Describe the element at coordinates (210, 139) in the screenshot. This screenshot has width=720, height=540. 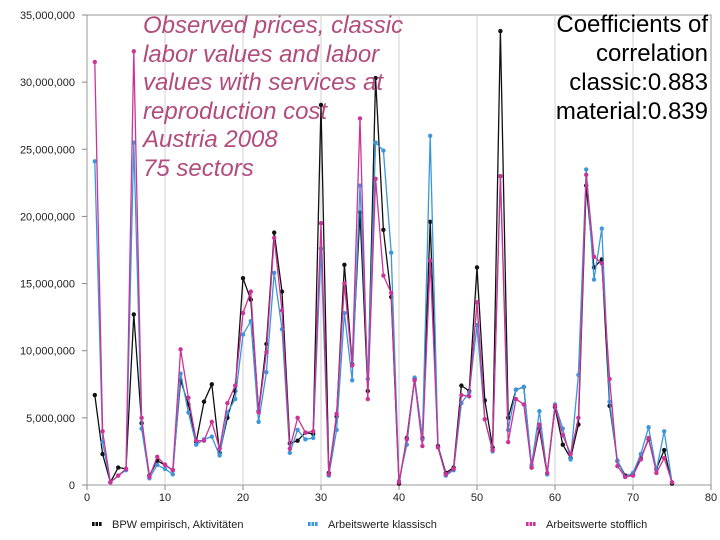
I see `title-line: Austria 2008` at that location.